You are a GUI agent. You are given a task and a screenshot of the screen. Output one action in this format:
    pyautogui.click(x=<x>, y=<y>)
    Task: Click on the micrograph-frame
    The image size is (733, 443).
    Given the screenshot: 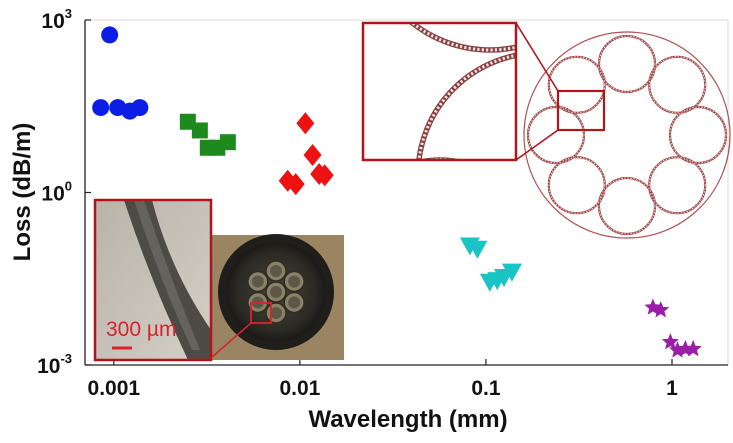 What is the action you would take?
    pyautogui.click(x=153, y=280)
    